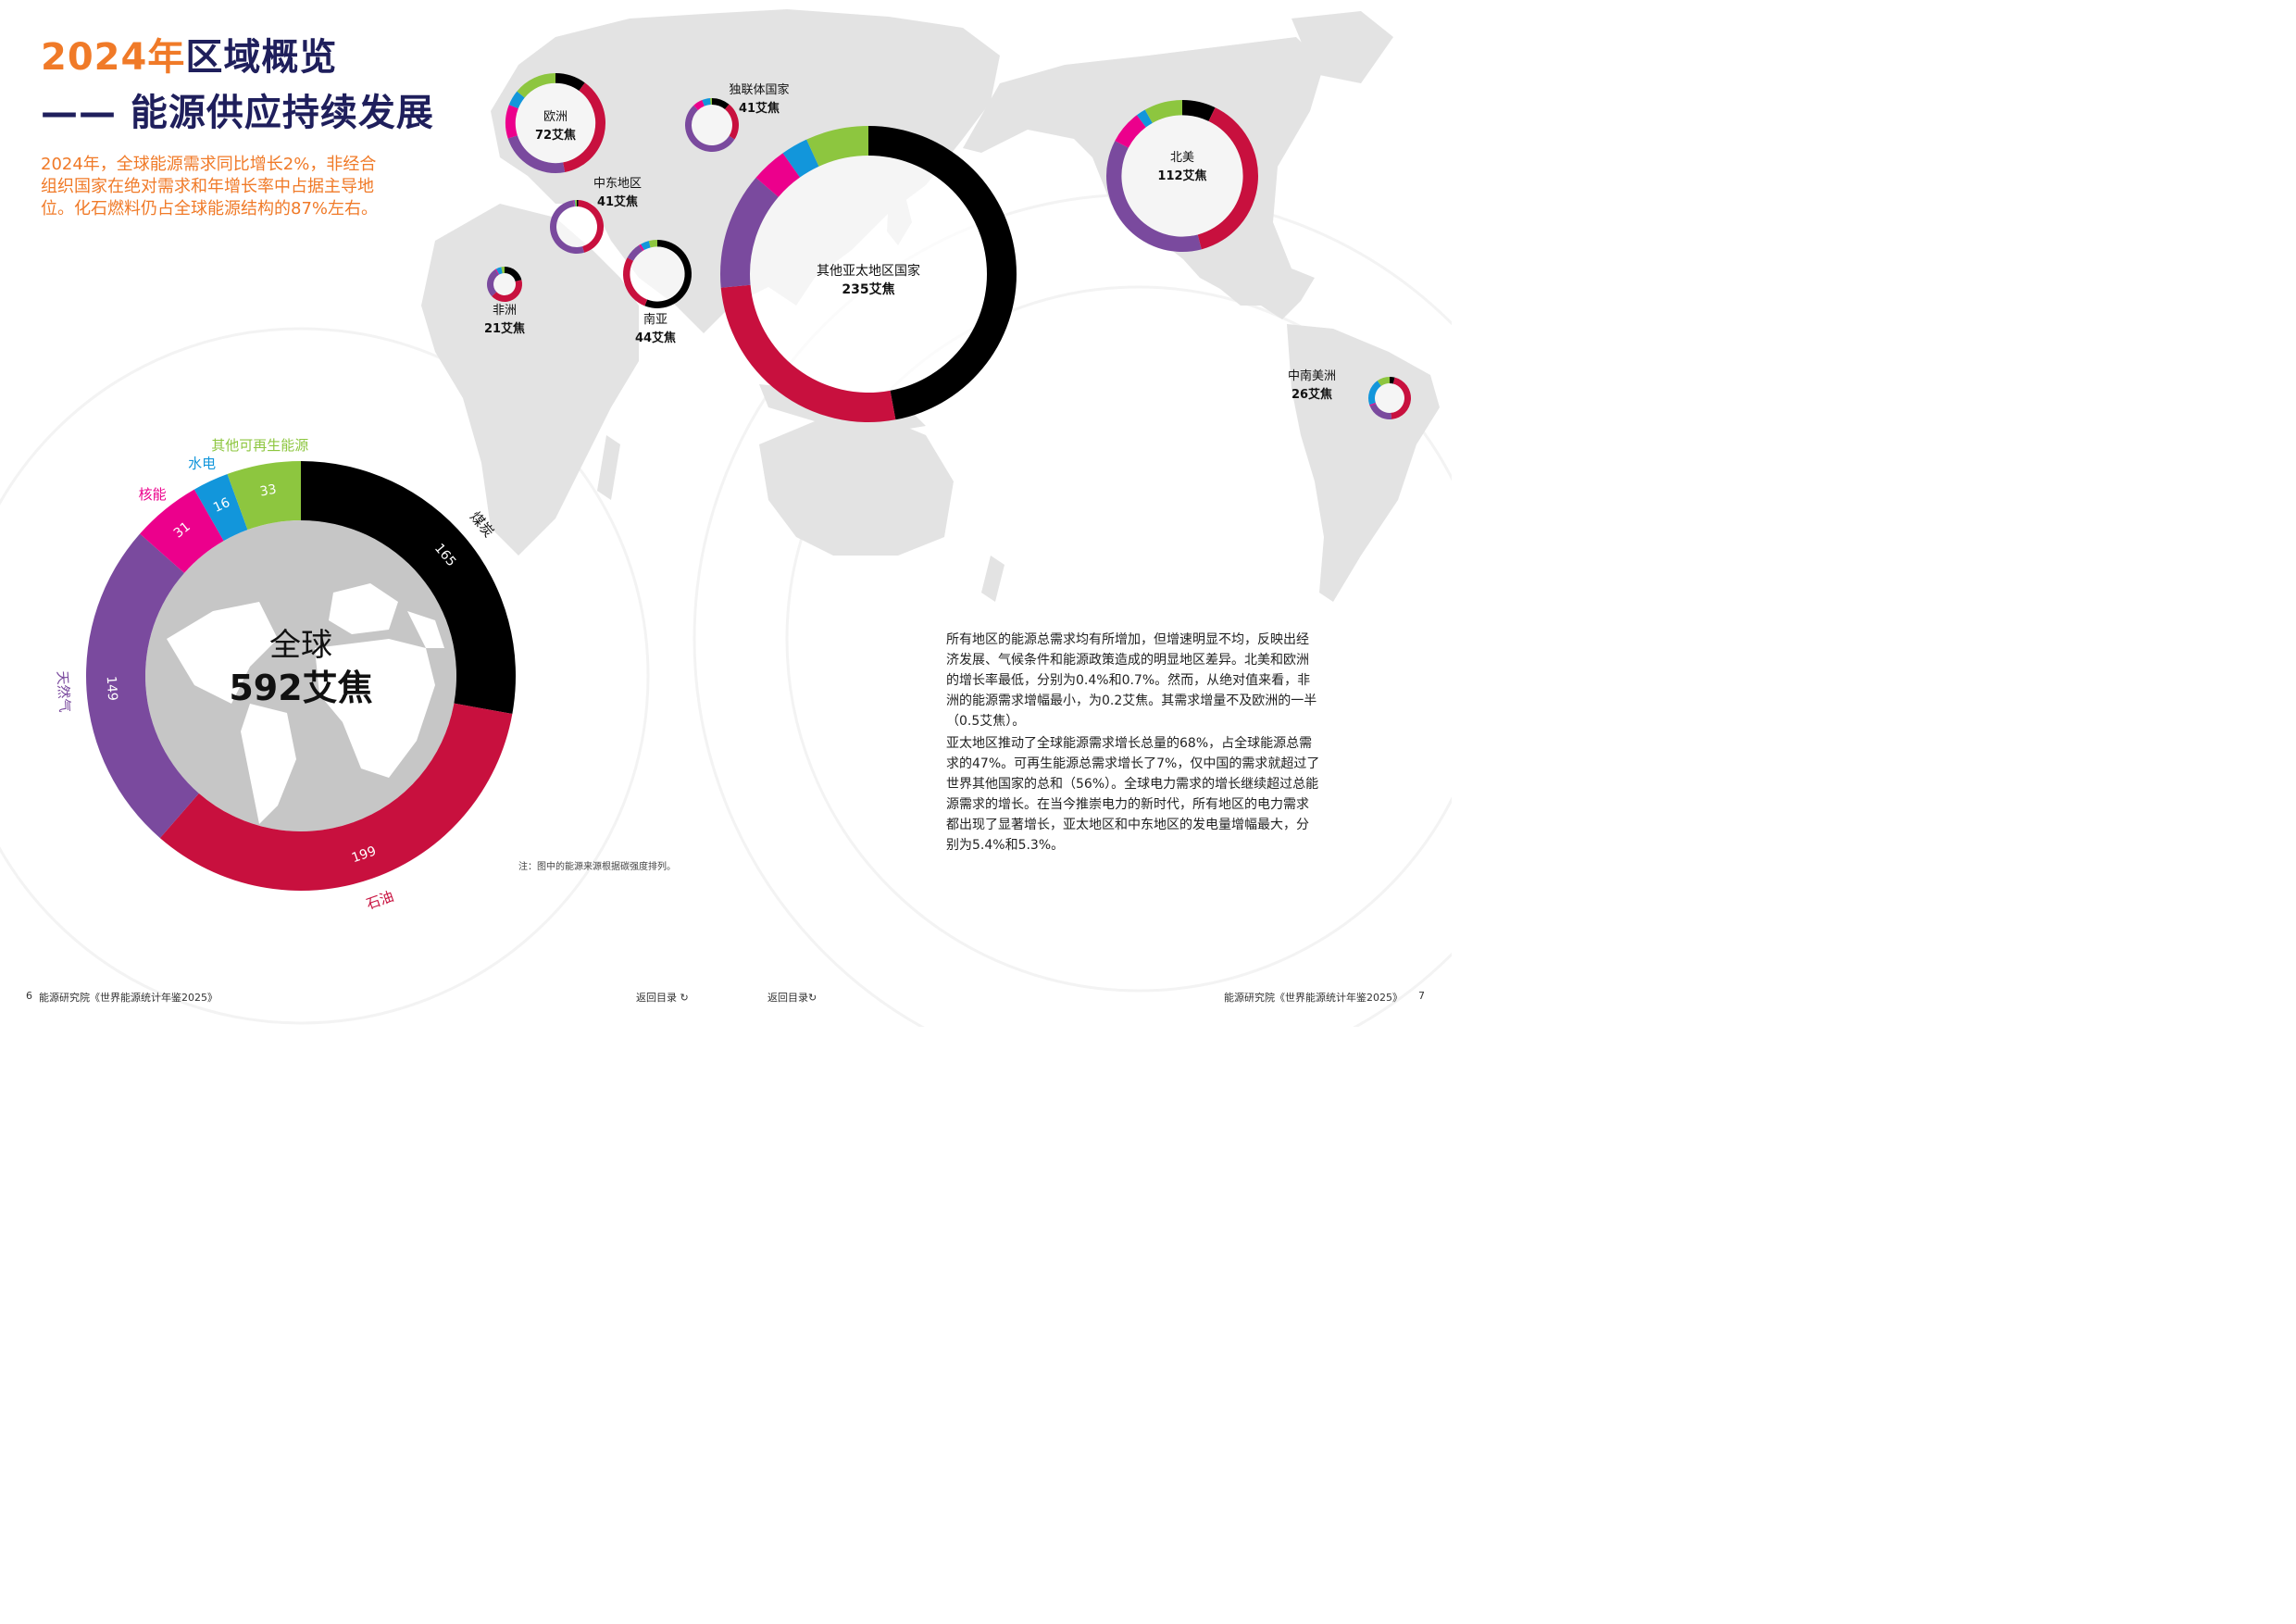 This screenshot has width=2296, height=1624. What do you see at coordinates (655, 319) in the screenshot?
I see `region-name-label: 南亚` at bounding box center [655, 319].